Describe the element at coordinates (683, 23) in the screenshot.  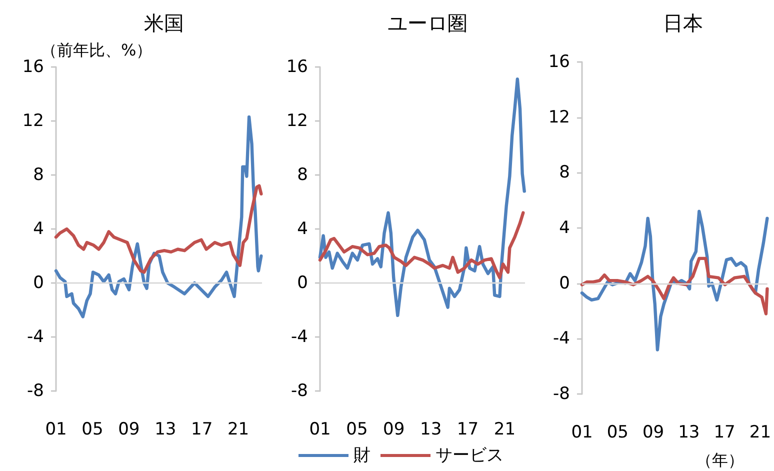
I see `chart-title: 日本` at that location.